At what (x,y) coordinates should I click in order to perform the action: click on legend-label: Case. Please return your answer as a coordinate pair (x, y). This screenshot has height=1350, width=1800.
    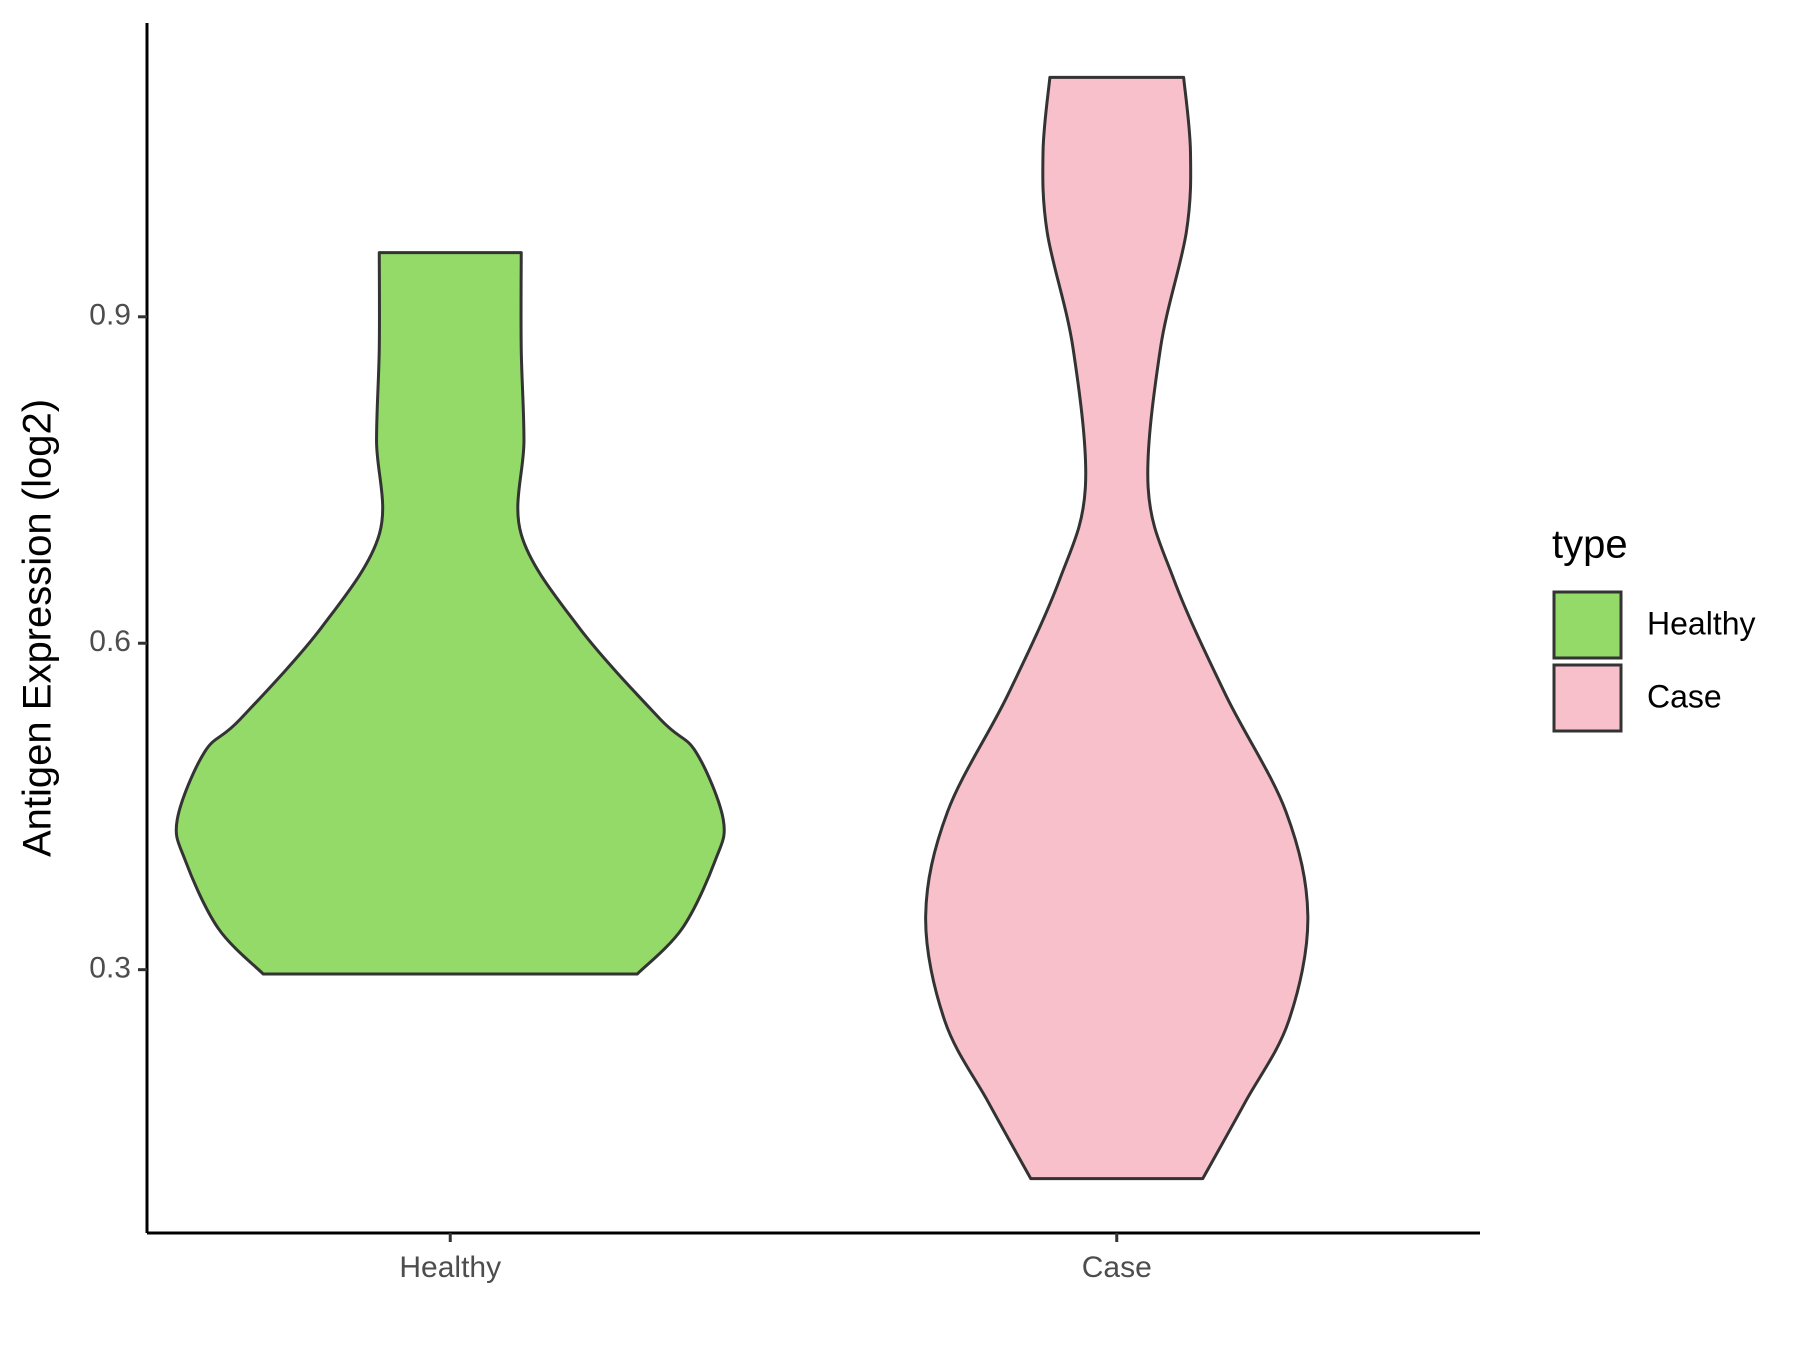
    Looking at the image, I should click on (1684, 696).